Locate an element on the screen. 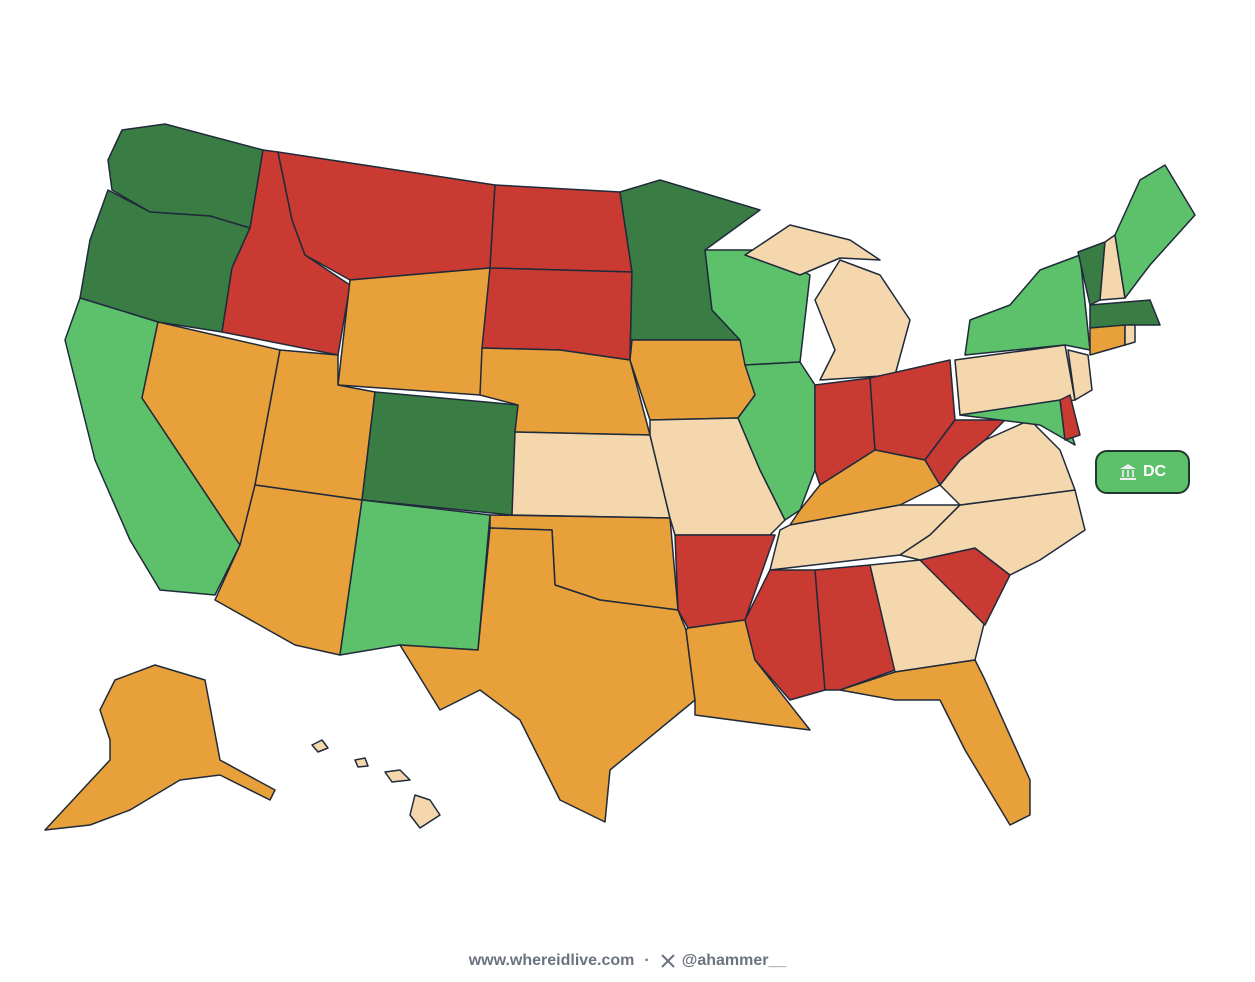 The height and width of the screenshot is (982, 1255). dc-badge: DC is located at coordinates (1142, 472).